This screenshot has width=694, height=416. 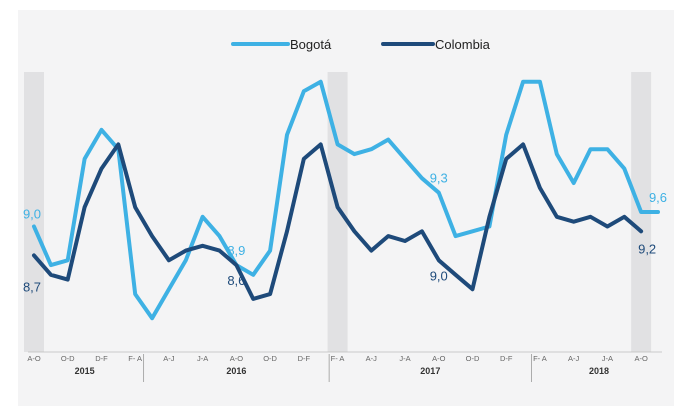 I want to click on year-label-2017: 2017, so click(x=430, y=371).